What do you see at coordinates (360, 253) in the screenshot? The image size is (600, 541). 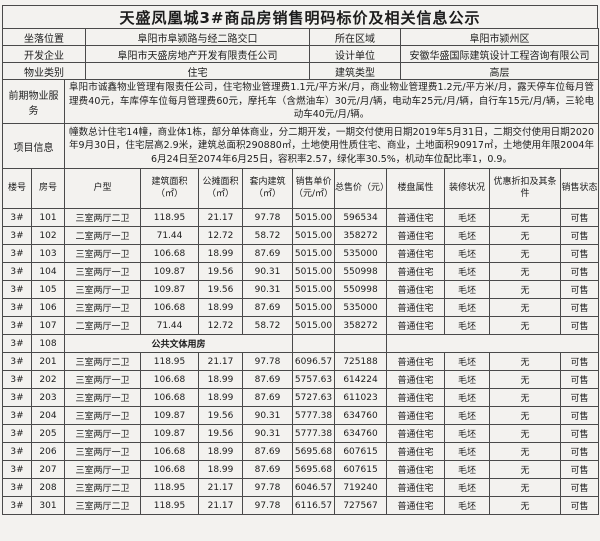 I see `cell-total-price: 535000` at bounding box center [360, 253].